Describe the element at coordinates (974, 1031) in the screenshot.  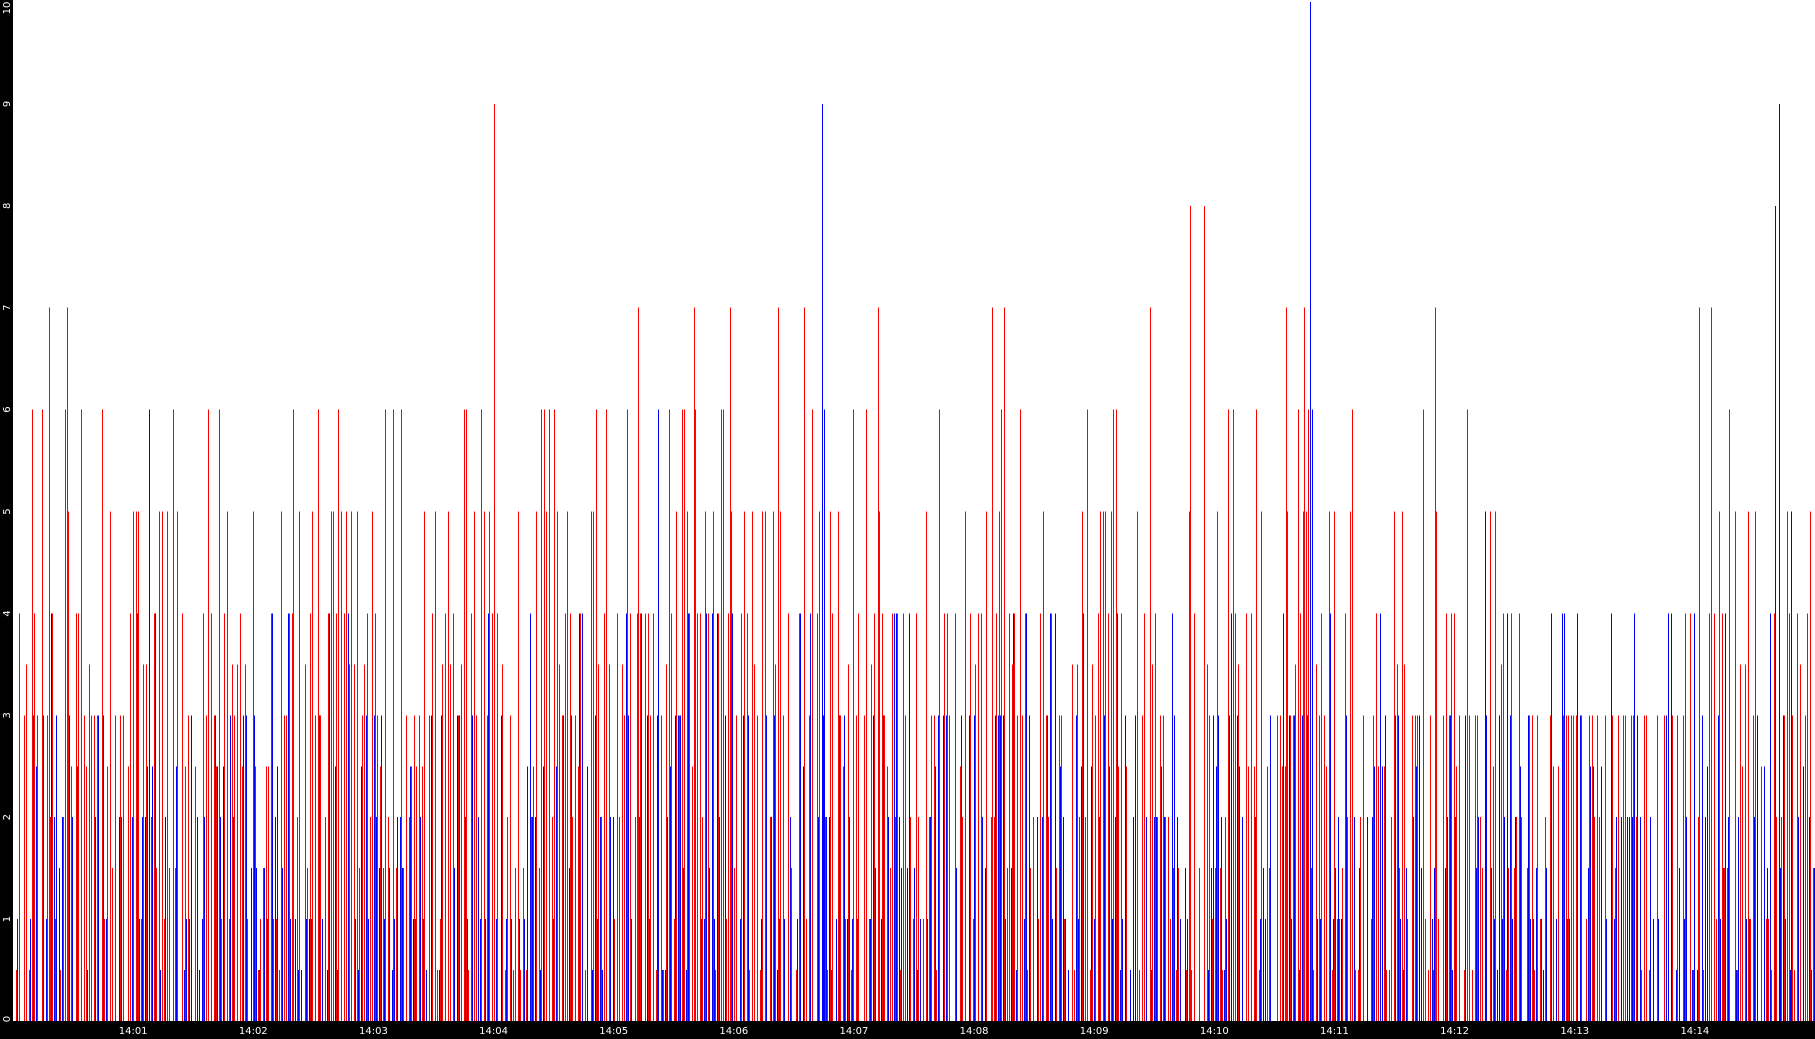
I see `x-tick-label: 14:08` at that location.